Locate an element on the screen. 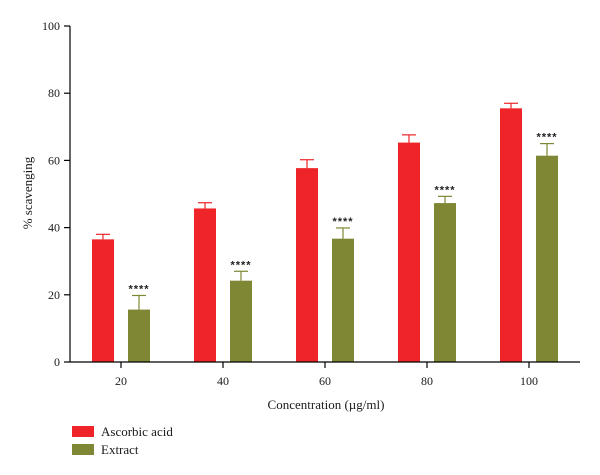 This screenshot has width=600, height=475. y-axis-ticks: 0 20 40 60 80 100 is located at coordinates (56, 194).